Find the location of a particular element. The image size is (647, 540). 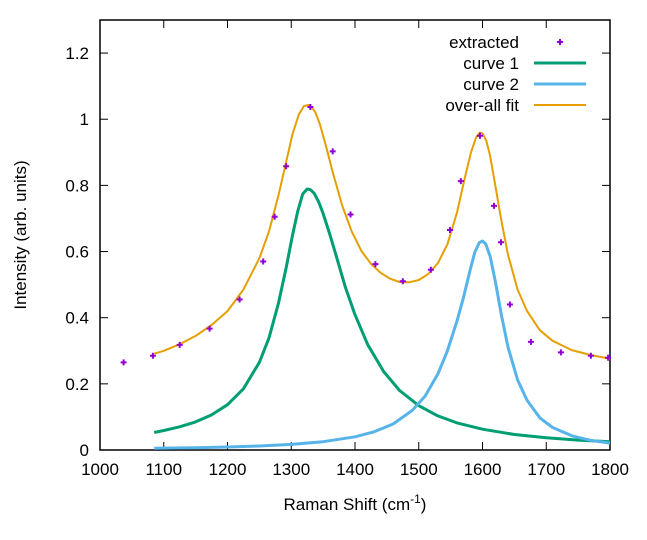

y-tick-label: 0.4 is located at coordinates (77, 318).